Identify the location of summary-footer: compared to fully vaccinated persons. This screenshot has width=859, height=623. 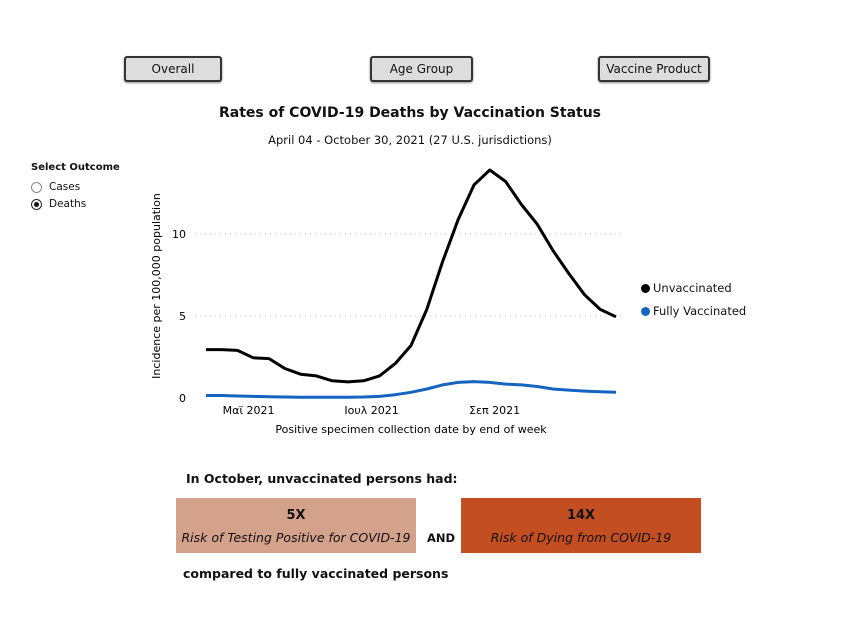
(316, 573).